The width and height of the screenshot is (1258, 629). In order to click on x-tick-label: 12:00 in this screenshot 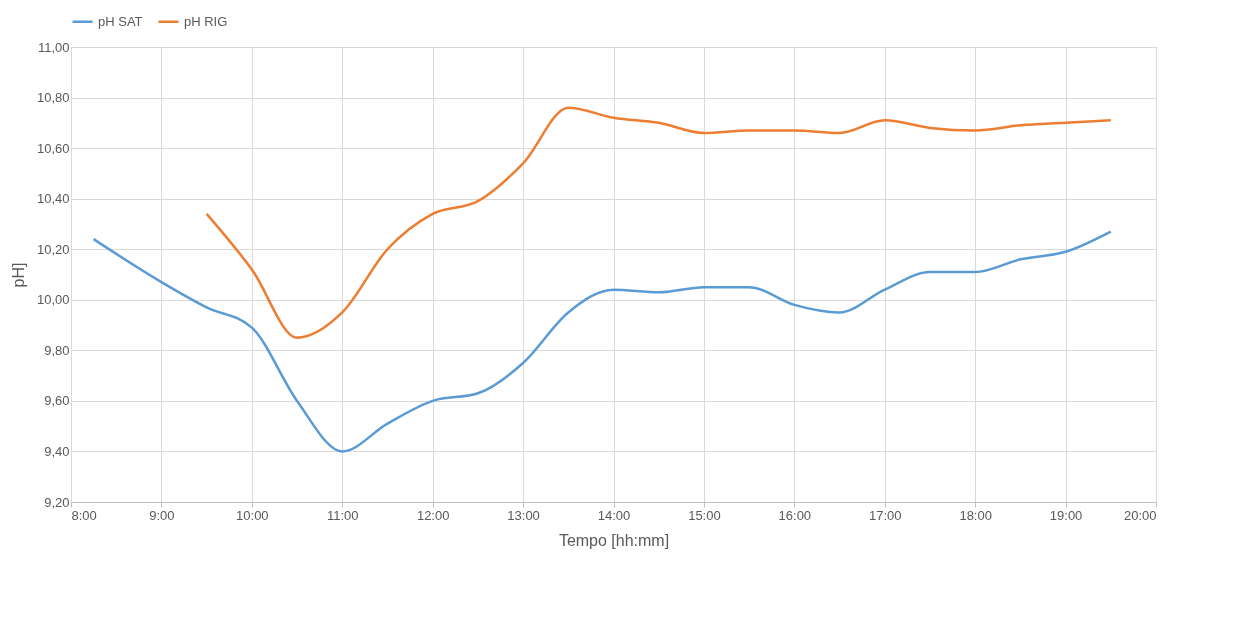, I will do `click(433, 515)`.